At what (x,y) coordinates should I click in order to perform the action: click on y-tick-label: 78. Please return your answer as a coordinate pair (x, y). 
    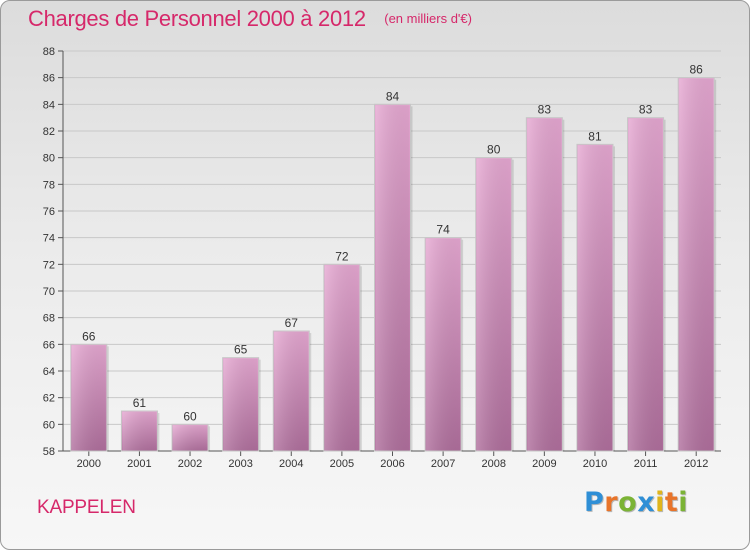
    Looking at the image, I should click on (49, 185).